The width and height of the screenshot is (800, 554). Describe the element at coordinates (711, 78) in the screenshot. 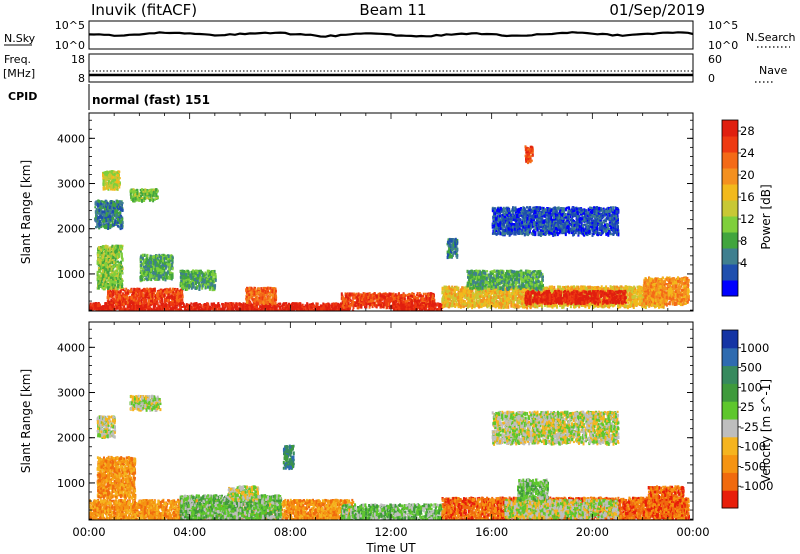

I see `nave-tick-bottom: 0` at that location.